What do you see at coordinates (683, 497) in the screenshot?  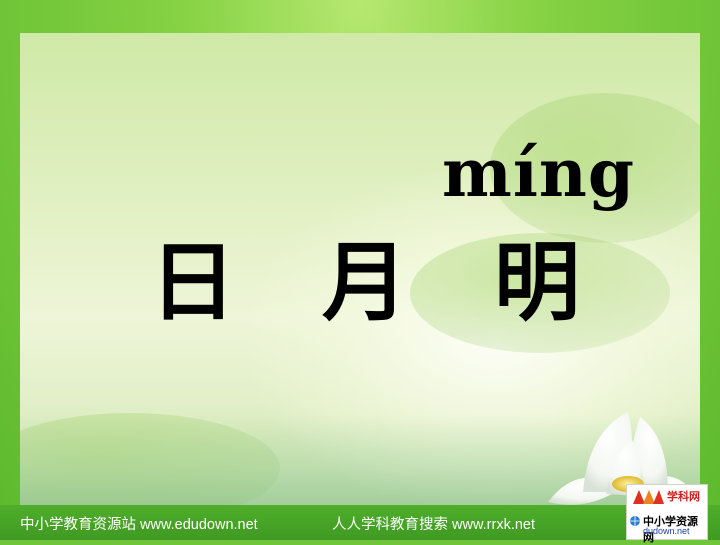 I see `logo-top-label: 学科网` at bounding box center [683, 497].